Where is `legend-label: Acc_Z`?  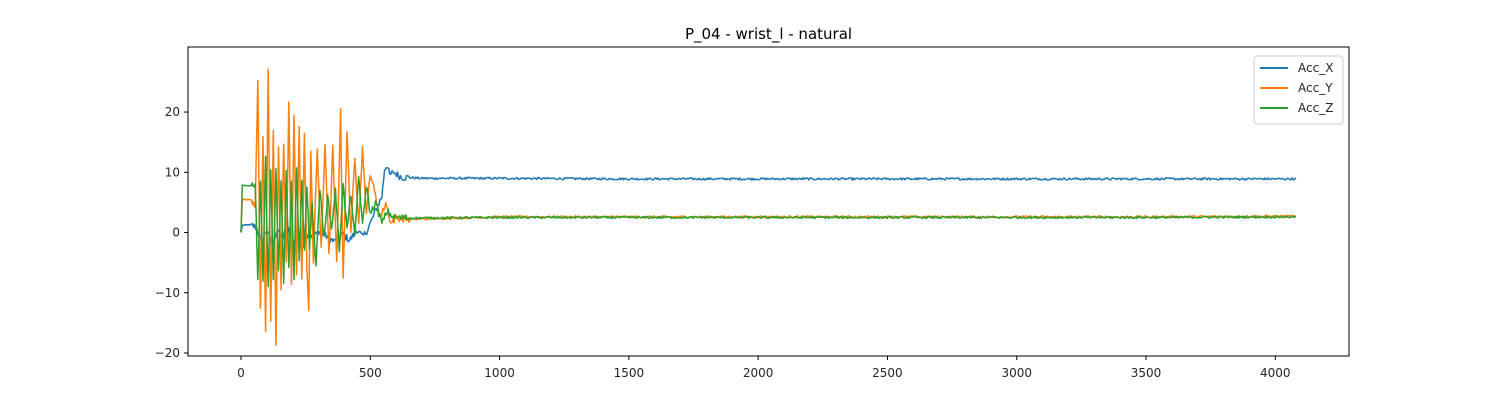
legend-label: Acc_Z is located at coordinates (1315, 108).